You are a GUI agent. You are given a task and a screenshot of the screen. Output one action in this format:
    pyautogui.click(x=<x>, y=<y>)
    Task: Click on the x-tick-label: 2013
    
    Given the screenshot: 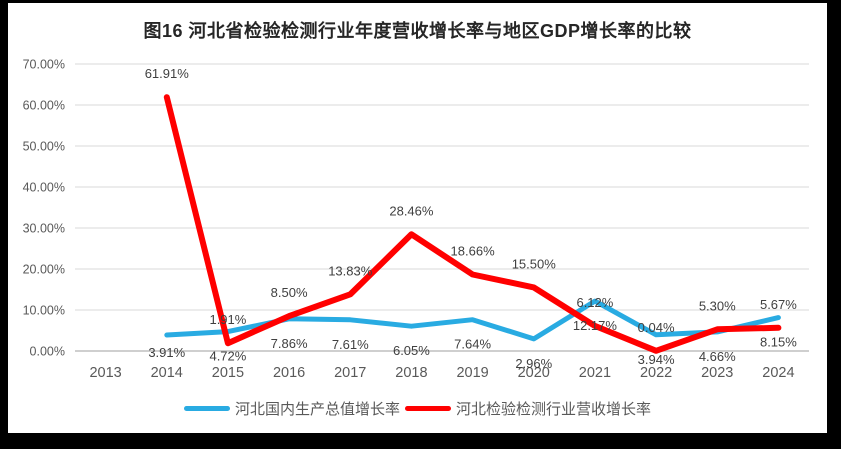 What is the action you would take?
    pyautogui.click(x=105, y=373)
    